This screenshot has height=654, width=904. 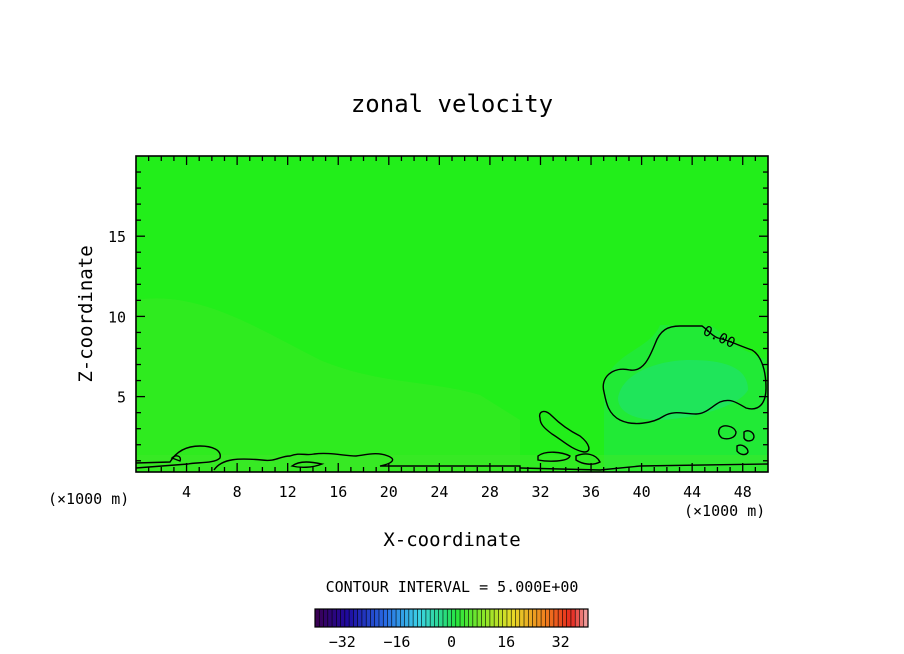 What do you see at coordinates (121, 398) in the screenshot?
I see `y-tick-label: 5` at bounding box center [121, 398].